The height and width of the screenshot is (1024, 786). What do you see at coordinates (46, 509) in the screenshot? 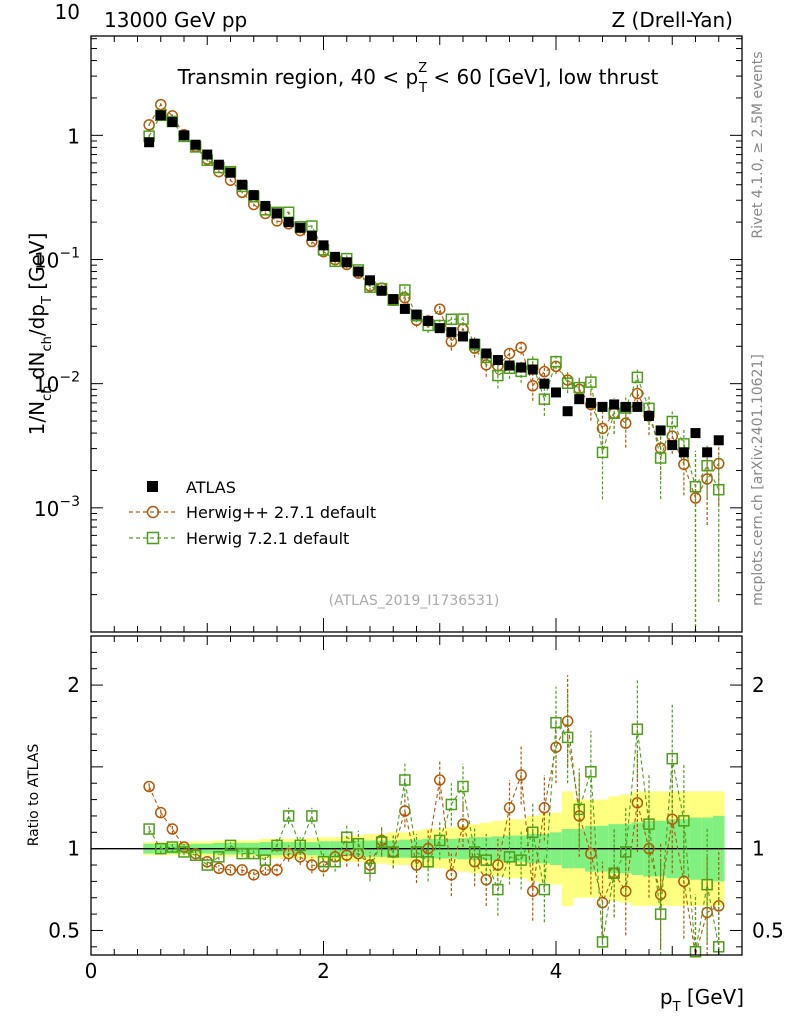
I see `main-tick-label-base-4: 10` at bounding box center [46, 509].